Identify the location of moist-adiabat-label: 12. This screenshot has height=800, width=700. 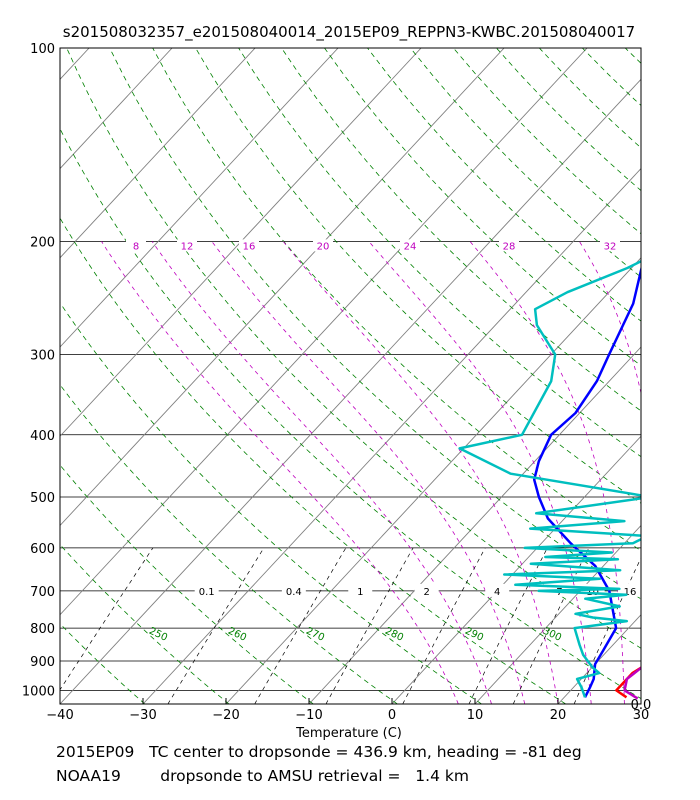
(187, 246).